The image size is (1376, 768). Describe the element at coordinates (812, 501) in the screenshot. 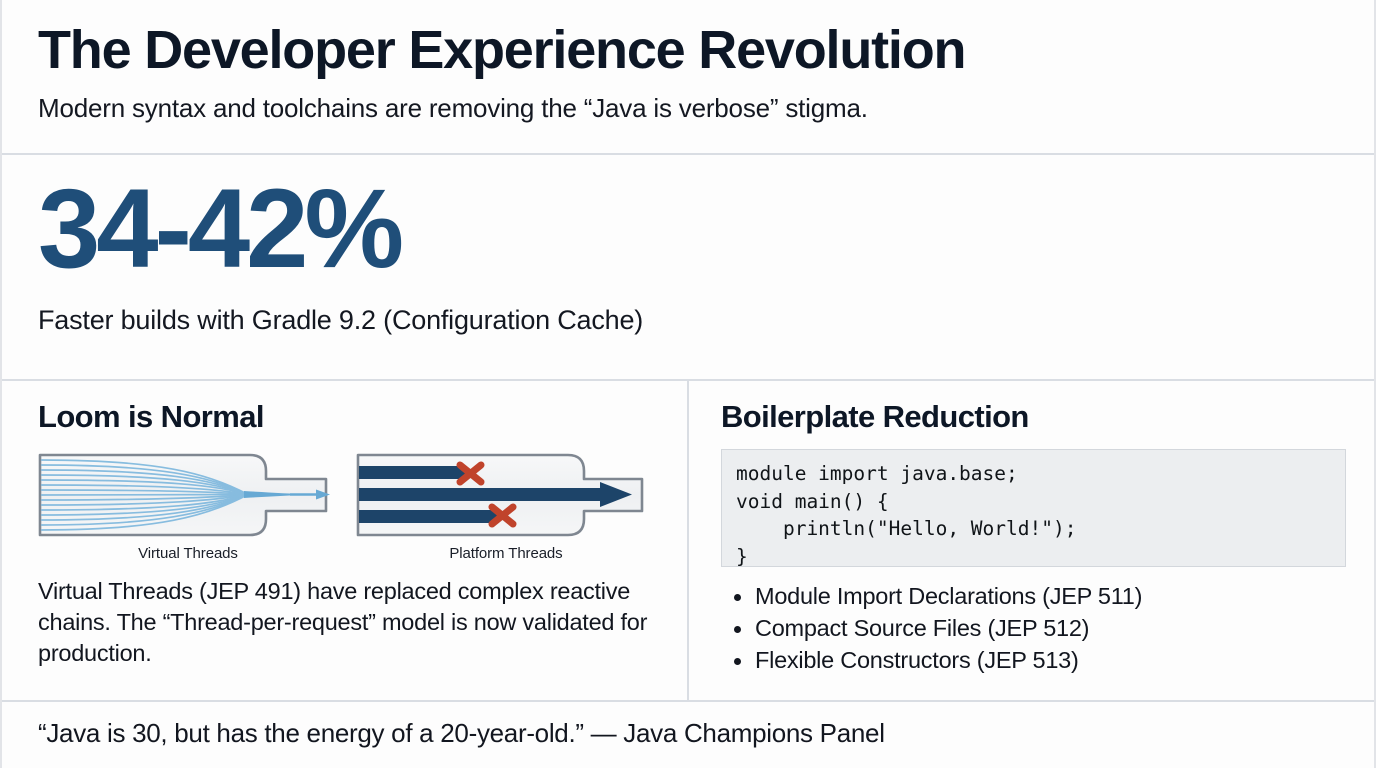

I see `code-line: void main() {` at that location.